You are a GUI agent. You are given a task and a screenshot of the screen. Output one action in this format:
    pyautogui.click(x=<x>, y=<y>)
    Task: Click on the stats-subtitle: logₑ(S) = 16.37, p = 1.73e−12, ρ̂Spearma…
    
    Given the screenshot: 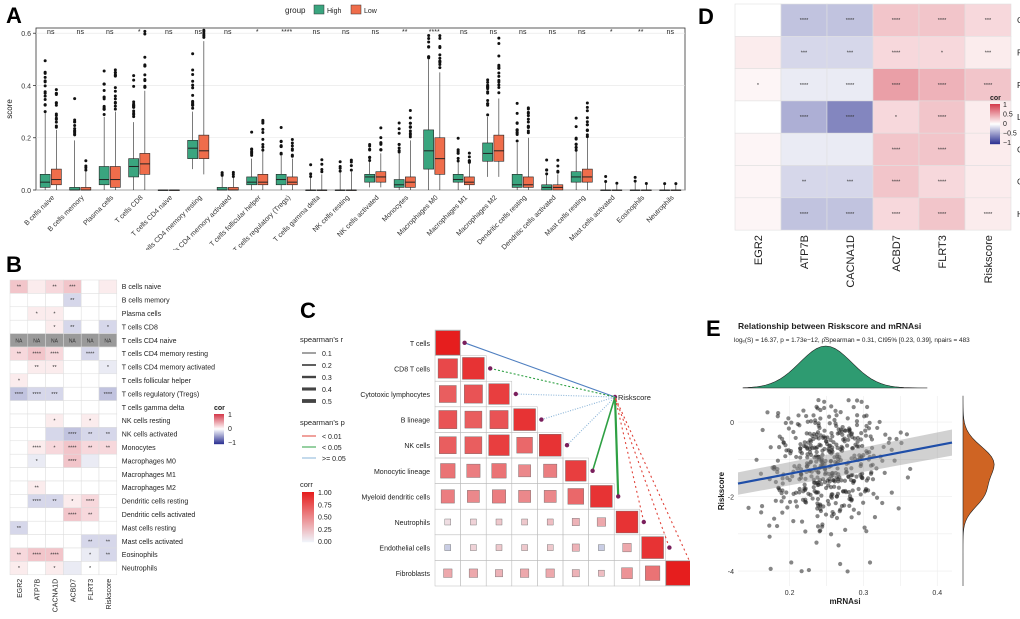 What is the action you would take?
    pyautogui.click(x=852, y=340)
    